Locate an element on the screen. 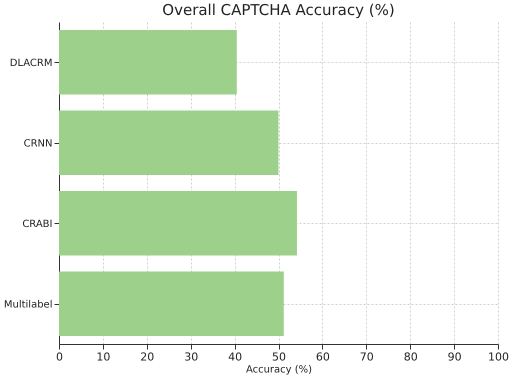 The height and width of the screenshot is (379, 511). x-tick-label: 70 is located at coordinates (367, 357).